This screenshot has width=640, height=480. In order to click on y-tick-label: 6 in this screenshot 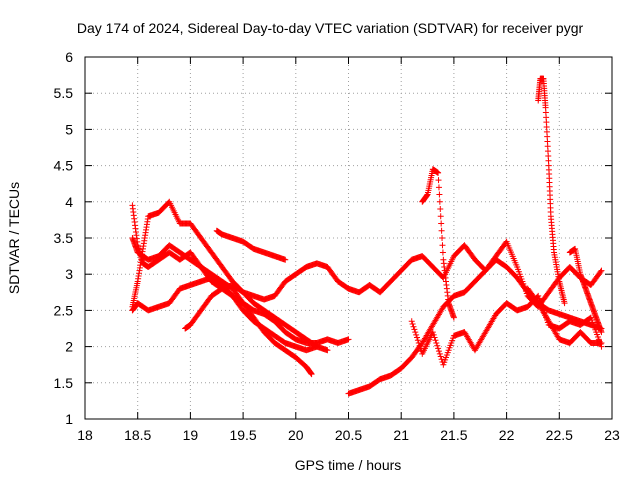, I will do `click(69, 57)`.